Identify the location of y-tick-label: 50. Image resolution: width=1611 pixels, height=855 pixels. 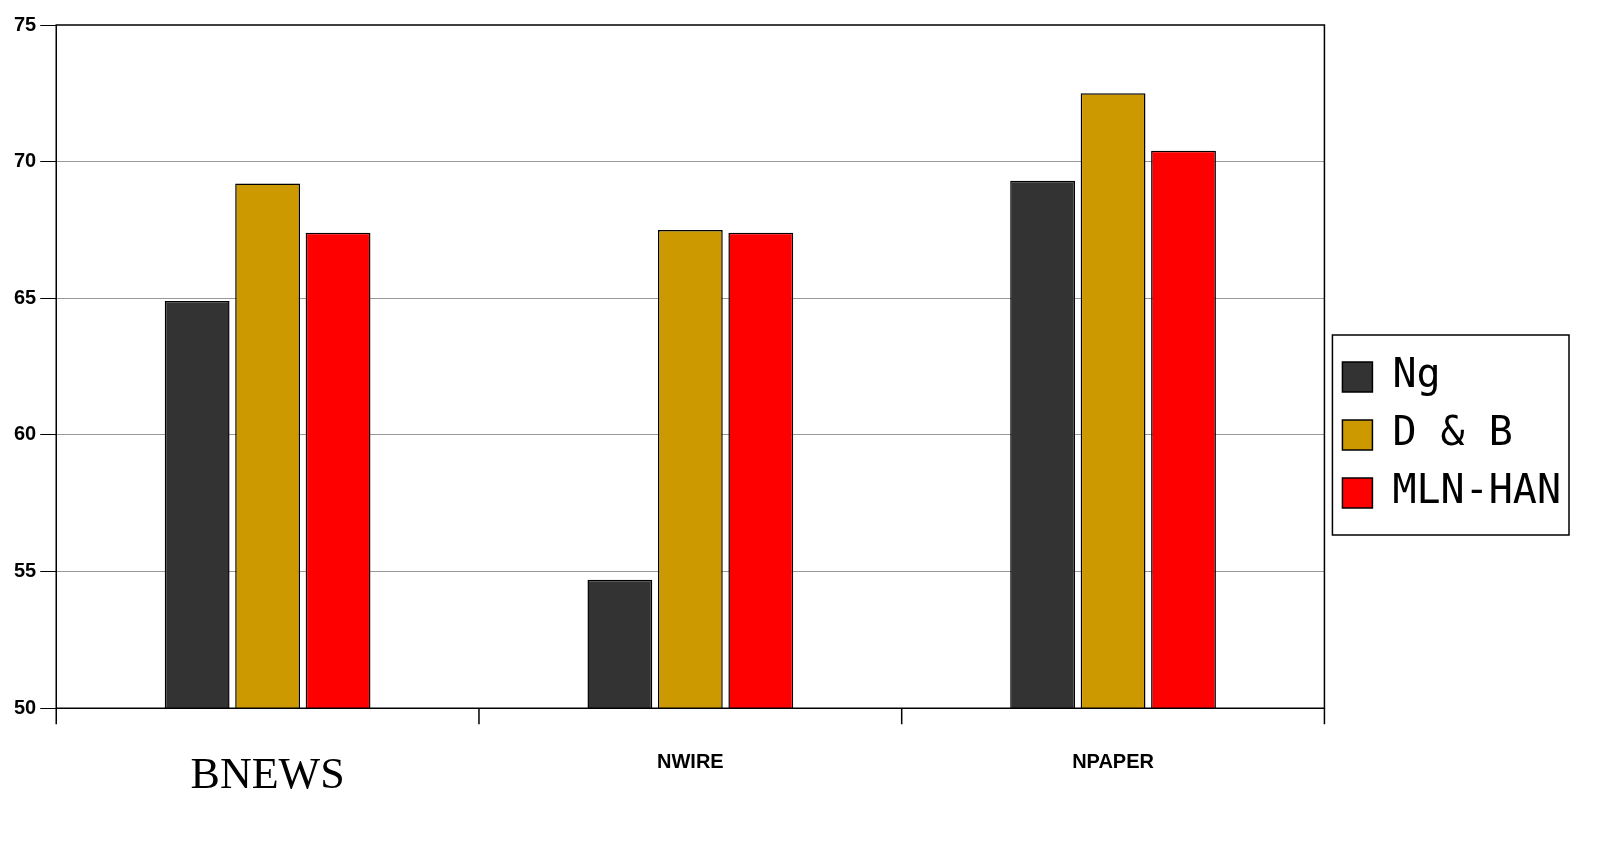
(25, 706).